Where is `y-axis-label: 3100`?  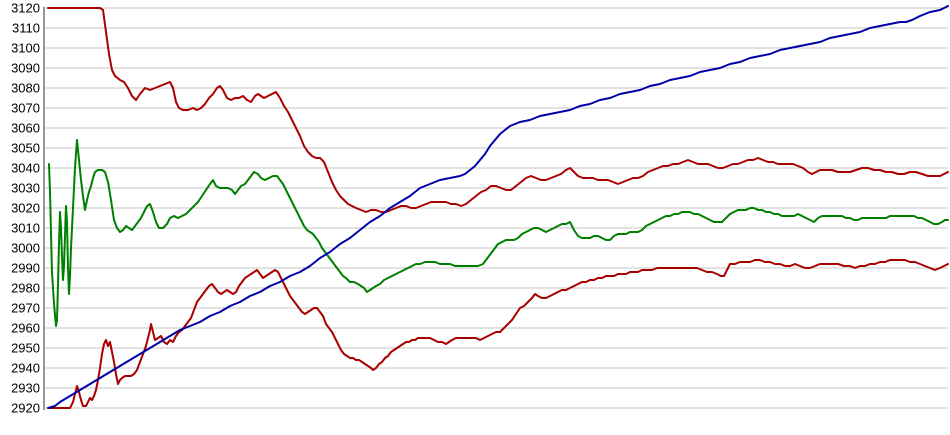 y-axis-label: 3100 is located at coordinates (25, 48).